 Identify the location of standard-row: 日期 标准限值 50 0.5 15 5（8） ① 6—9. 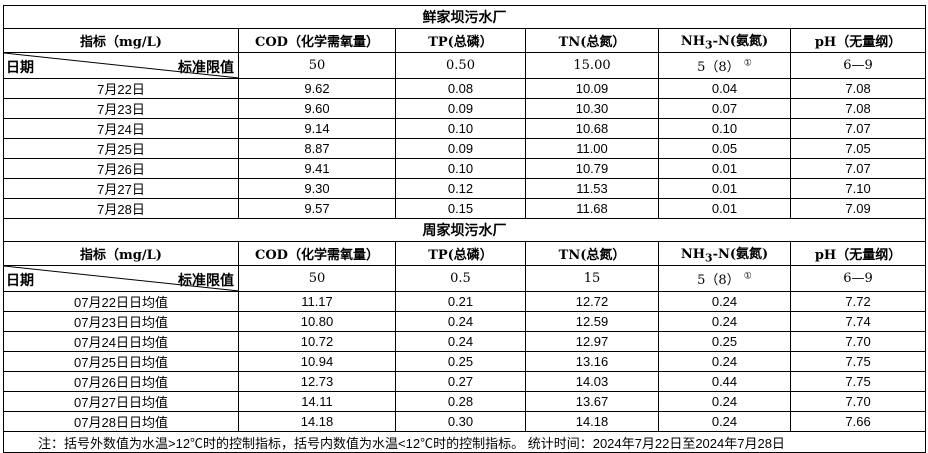
(465, 278).